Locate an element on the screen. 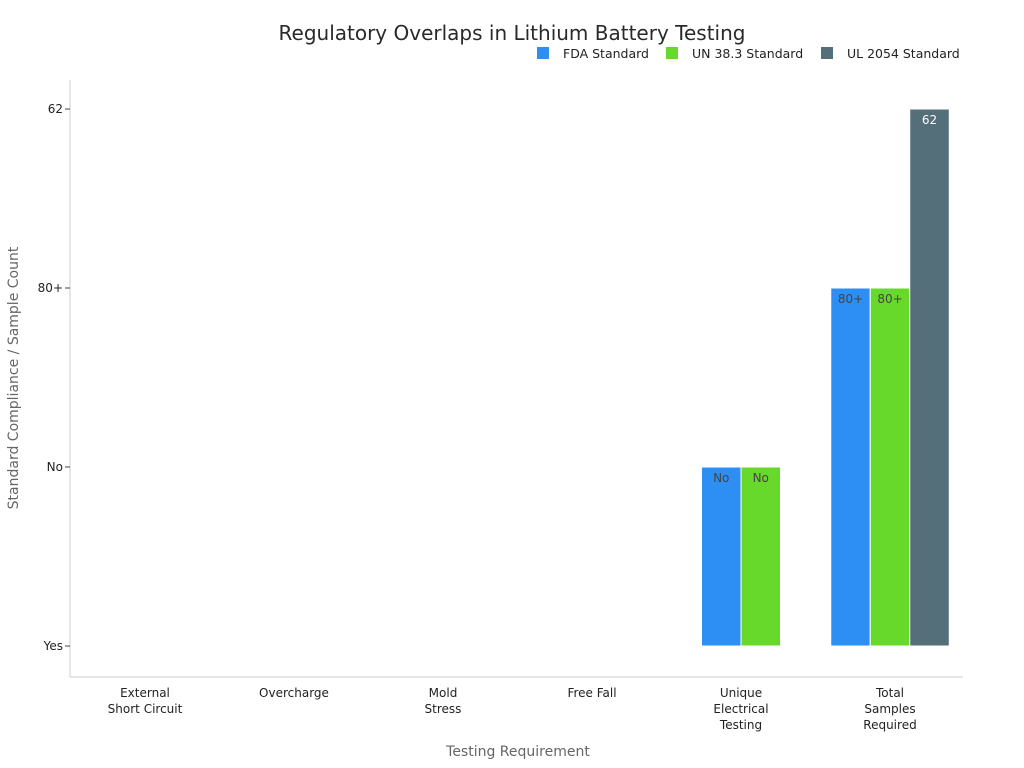 The image size is (1024, 768). x-tick-label: Mold is located at coordinates (443, 693).